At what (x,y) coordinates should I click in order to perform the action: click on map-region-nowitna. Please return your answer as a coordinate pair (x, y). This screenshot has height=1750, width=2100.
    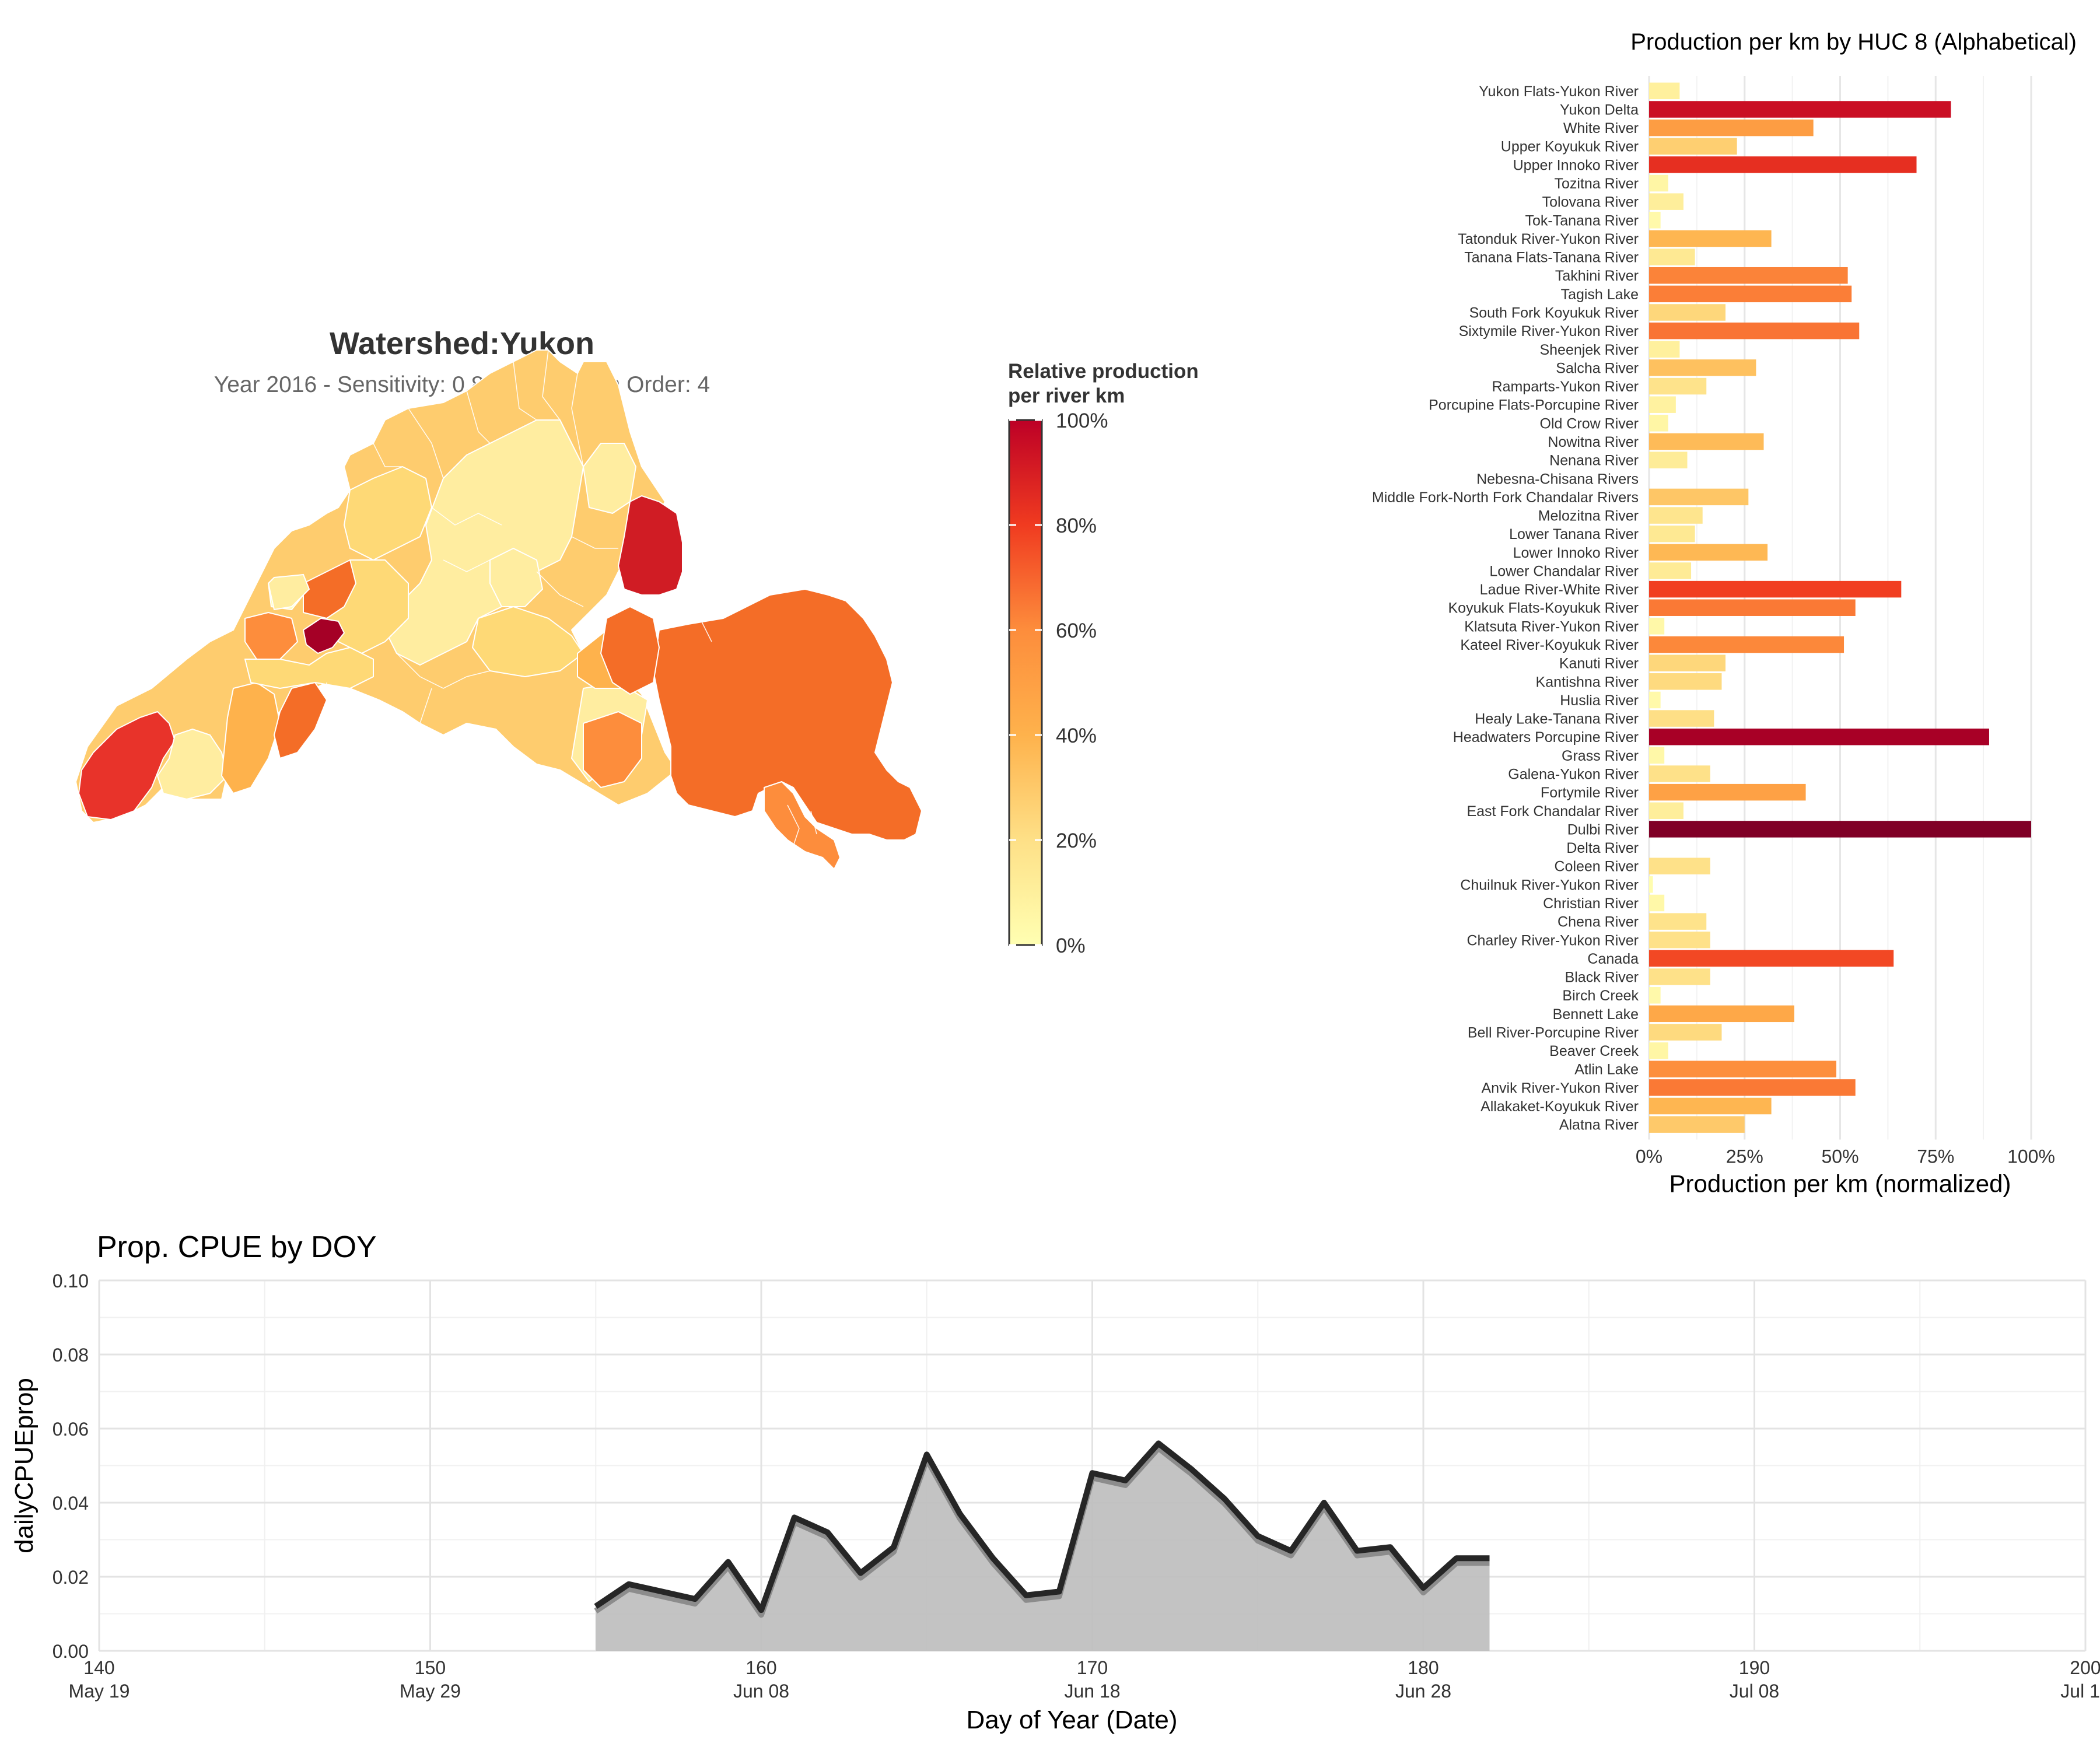
    Looking at the image, I should click on (329, 589).